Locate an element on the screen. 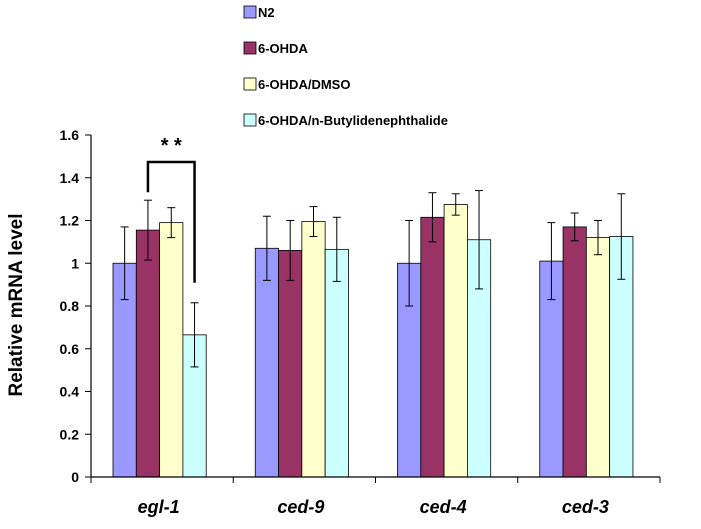 The image size is (701, 529). y-tick-label: 1.4 is located at coordinates (70, 178).